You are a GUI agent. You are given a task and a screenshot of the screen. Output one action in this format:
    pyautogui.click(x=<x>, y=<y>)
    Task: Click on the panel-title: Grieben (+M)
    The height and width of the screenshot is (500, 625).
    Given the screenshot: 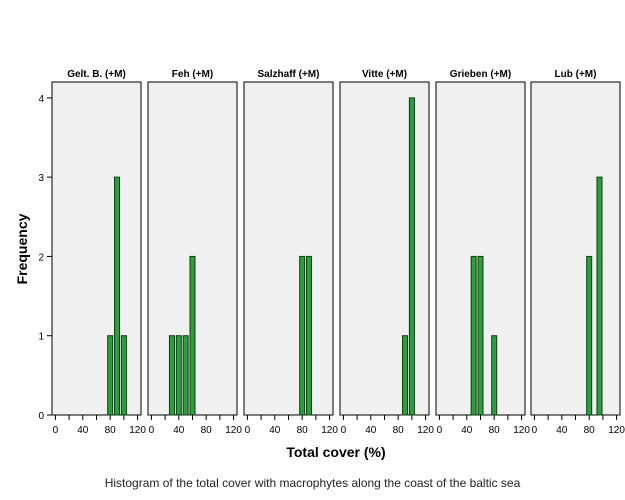 What is the action you would take?
    pyautogui.click(x=480, y=74)
    